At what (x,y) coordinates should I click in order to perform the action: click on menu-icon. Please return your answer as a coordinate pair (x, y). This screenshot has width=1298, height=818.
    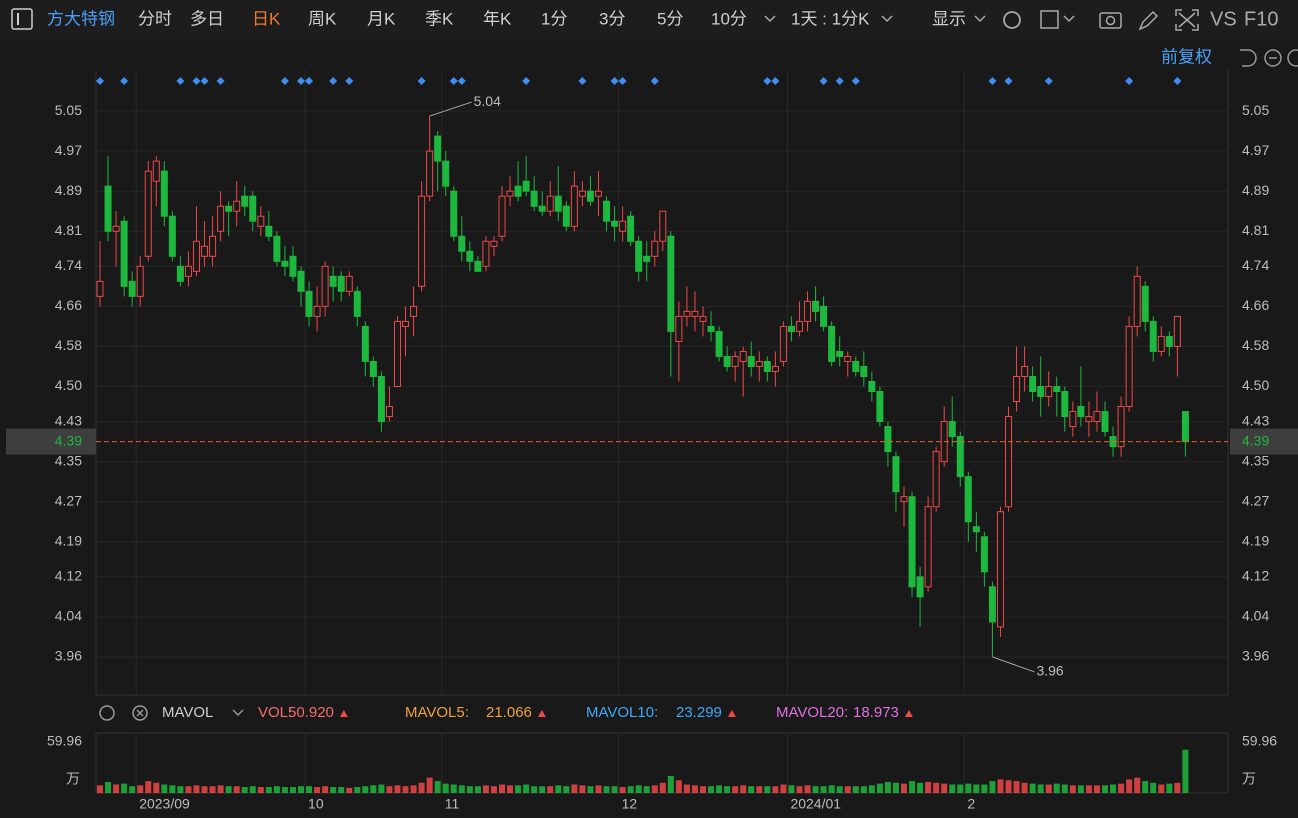
    Looking at the image, I should click on (22, 19).